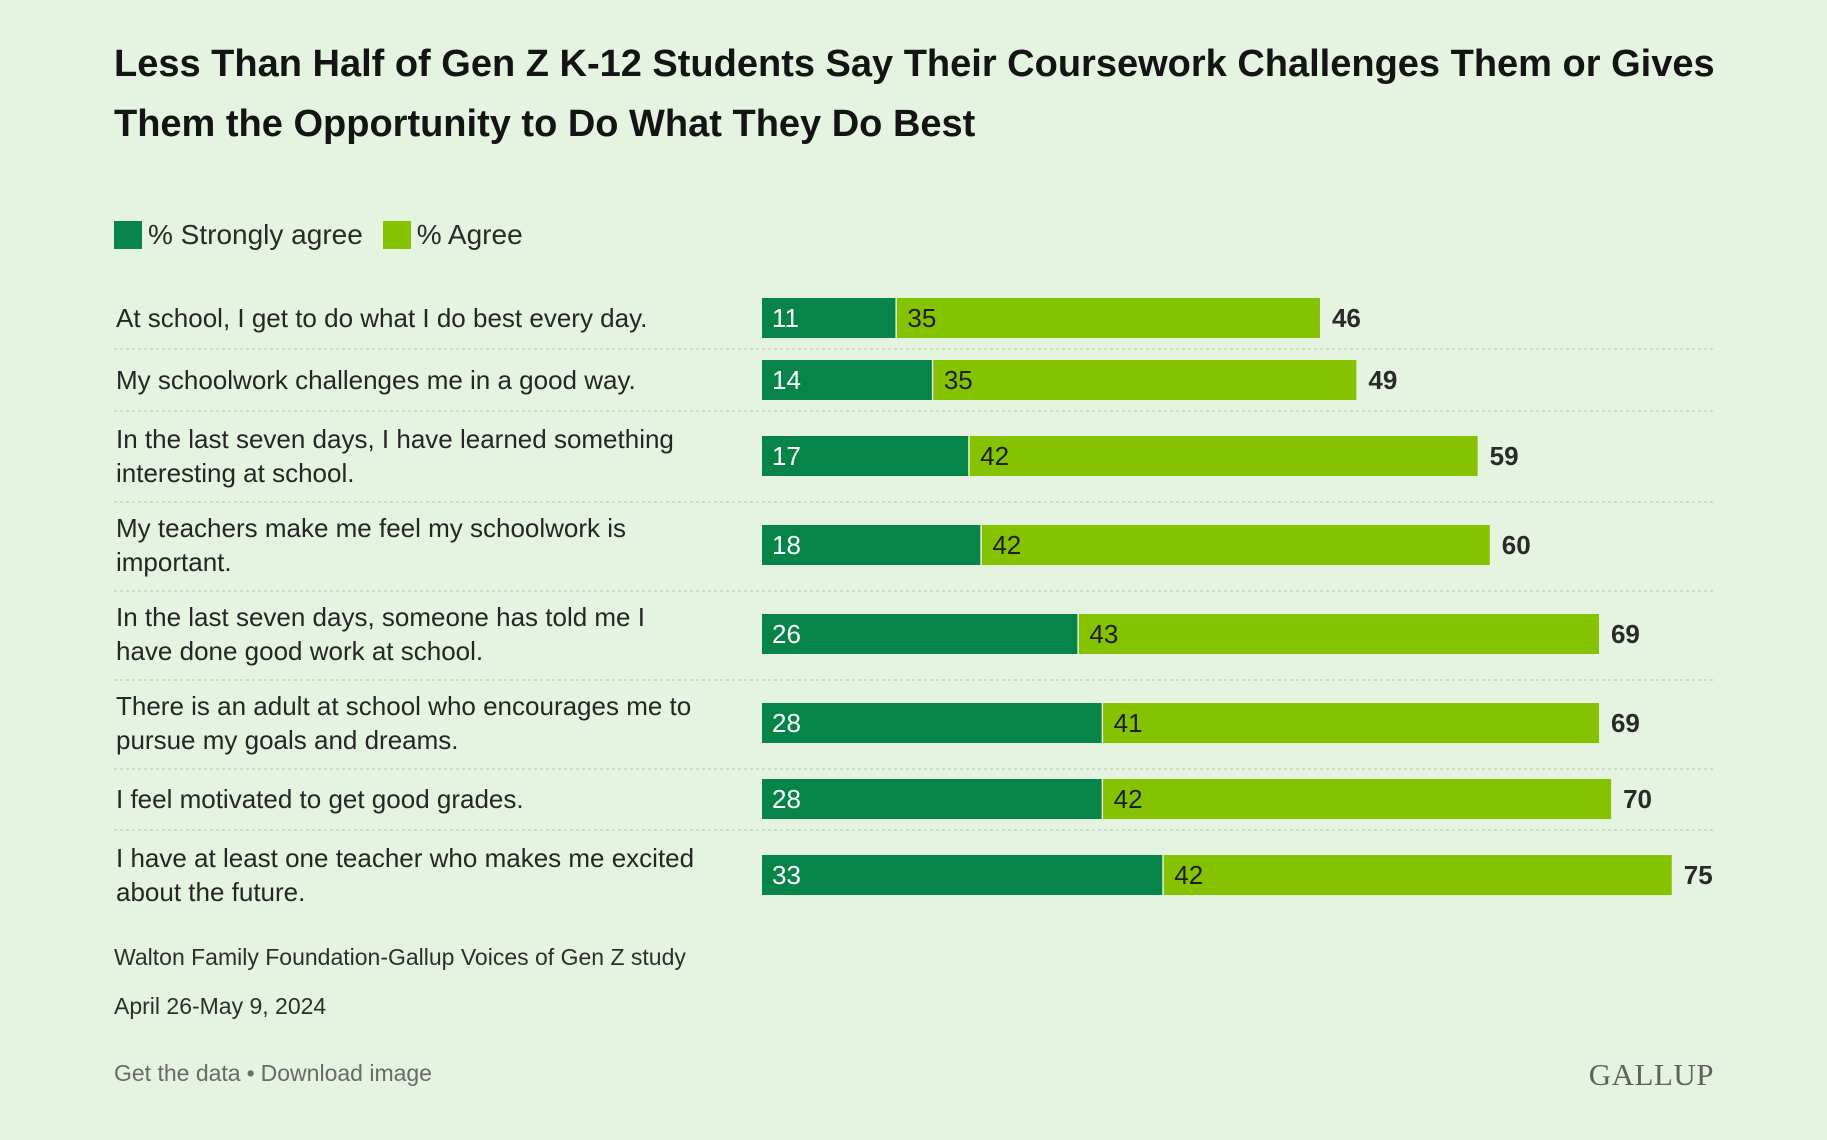  What do you see at coordinates (1346, 318) in the screenshot?
I see `data-label-total: 46` at bounding box center [1346, 318].